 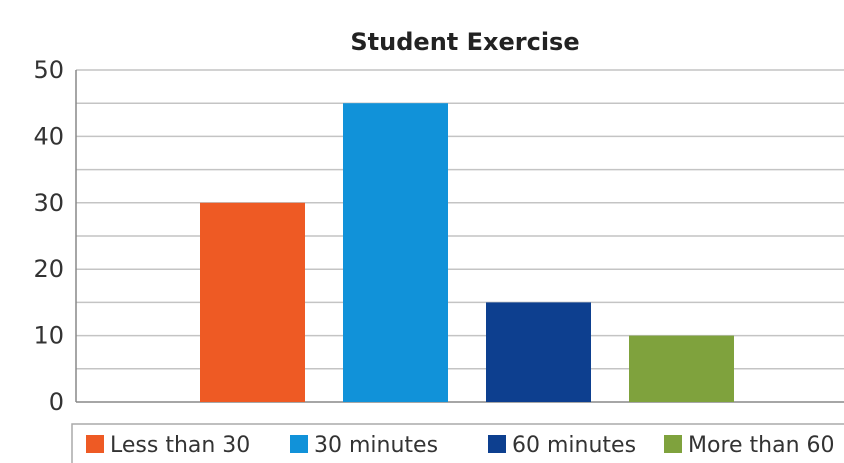 What do you see at coordinates (574, 445) in the screenshot?
I see `legend-entry-label: 60 minutes` at bounding box center [574, 445].